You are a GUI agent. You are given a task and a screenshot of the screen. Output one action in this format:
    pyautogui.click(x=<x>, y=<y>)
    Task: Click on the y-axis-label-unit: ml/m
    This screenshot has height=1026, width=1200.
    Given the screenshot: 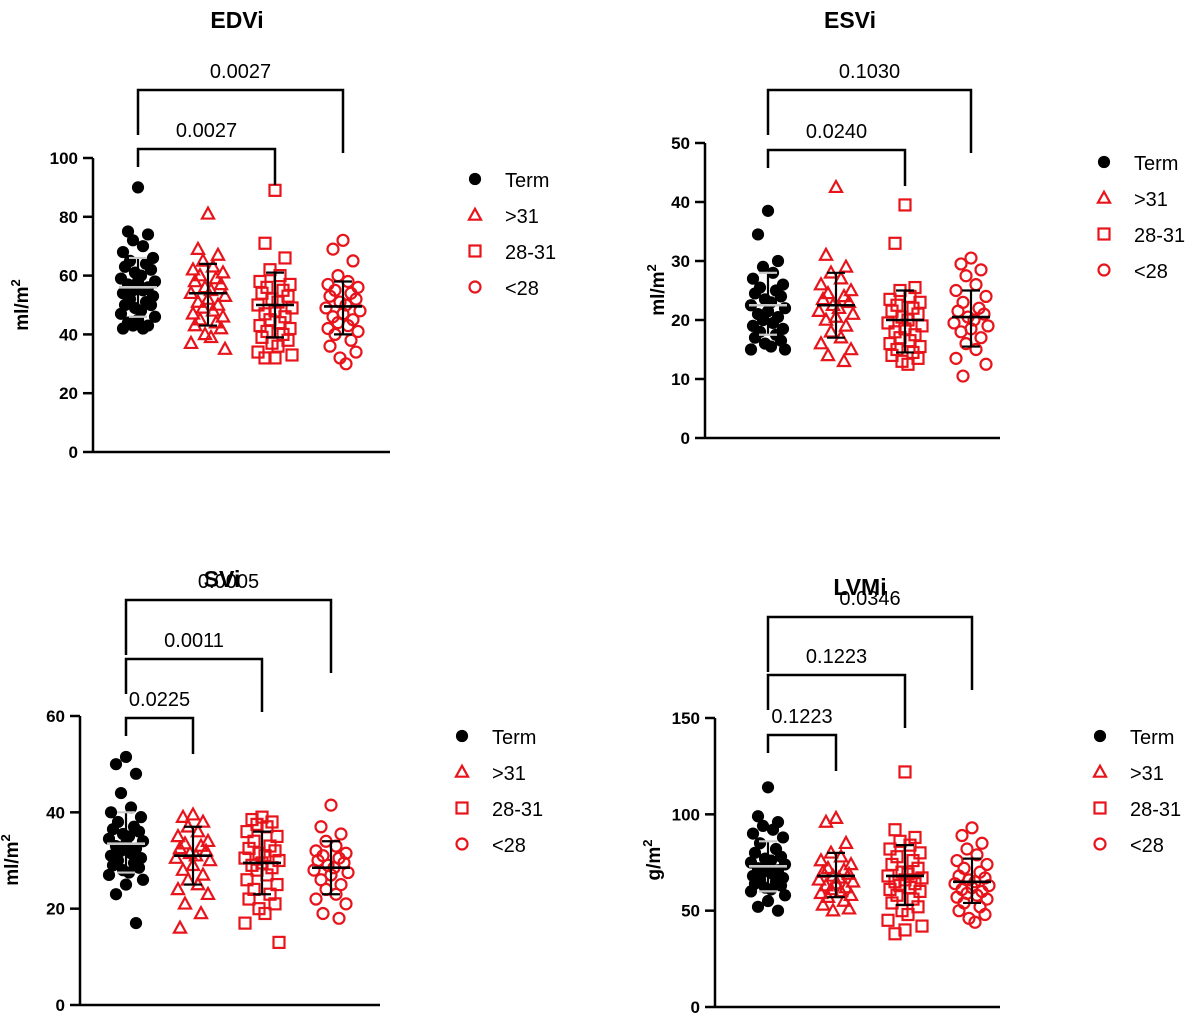 What is the action you would take?
    pyautogui.click(x=22, y=308)
    